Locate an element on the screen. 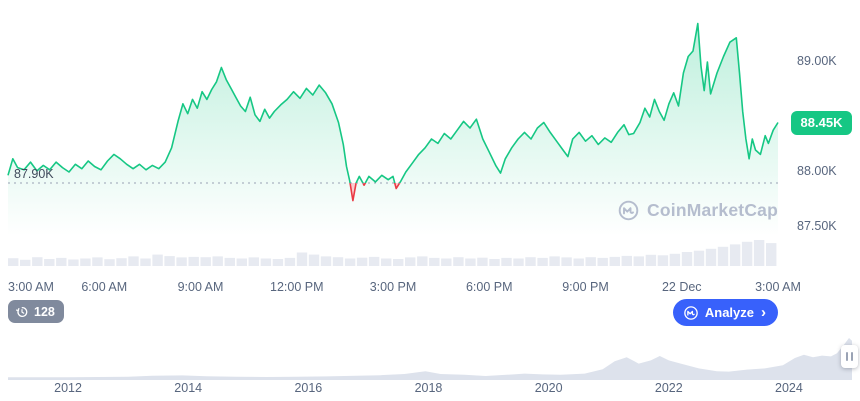 The width and height of the screenshot is (860, 401). navigator-year-label: 2014 is located at coordinates (188, 388).